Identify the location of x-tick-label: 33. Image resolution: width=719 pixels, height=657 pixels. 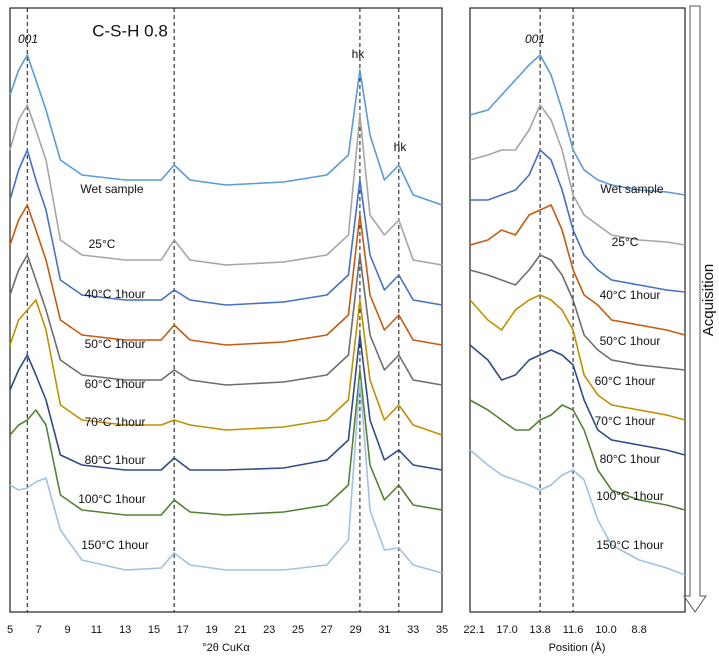
(413, 630).